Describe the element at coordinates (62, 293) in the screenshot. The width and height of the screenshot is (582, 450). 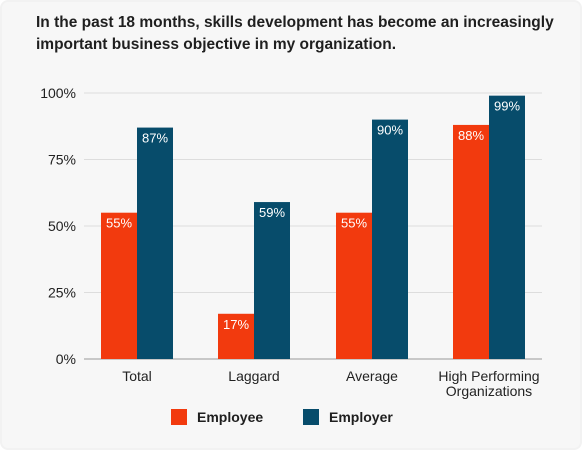
I see `y-tick-label: 25%` at that location.